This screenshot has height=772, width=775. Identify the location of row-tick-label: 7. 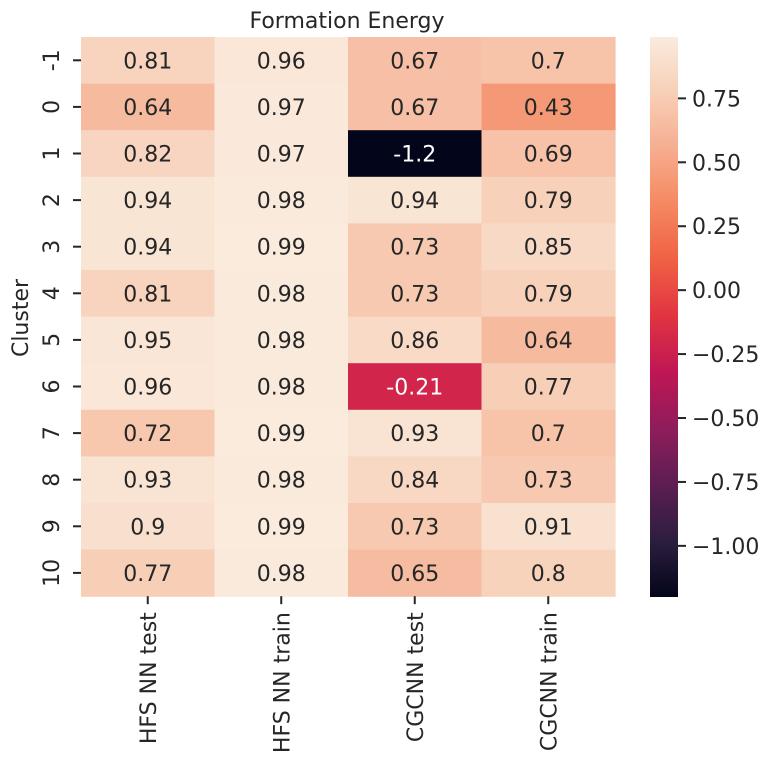
(52, 433).